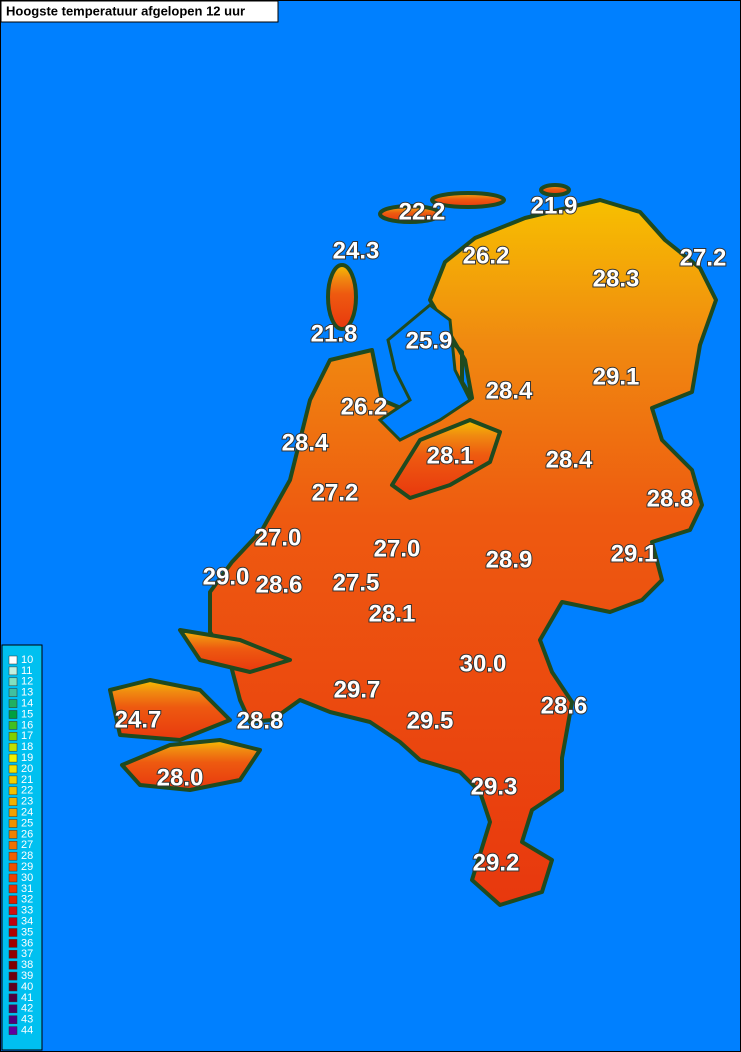 This screenshot has width=741, height=1052. Describe the element at coordinates (27, 758) in the screenshot. I see `legend-label: 19` at that location.